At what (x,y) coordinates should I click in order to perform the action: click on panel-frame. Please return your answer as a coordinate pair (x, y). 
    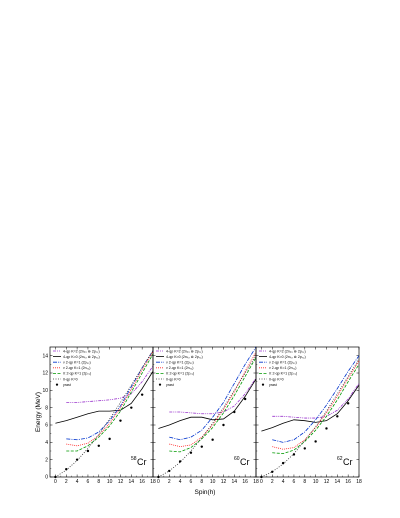
    Looking at the image, I should click on (307, 412).